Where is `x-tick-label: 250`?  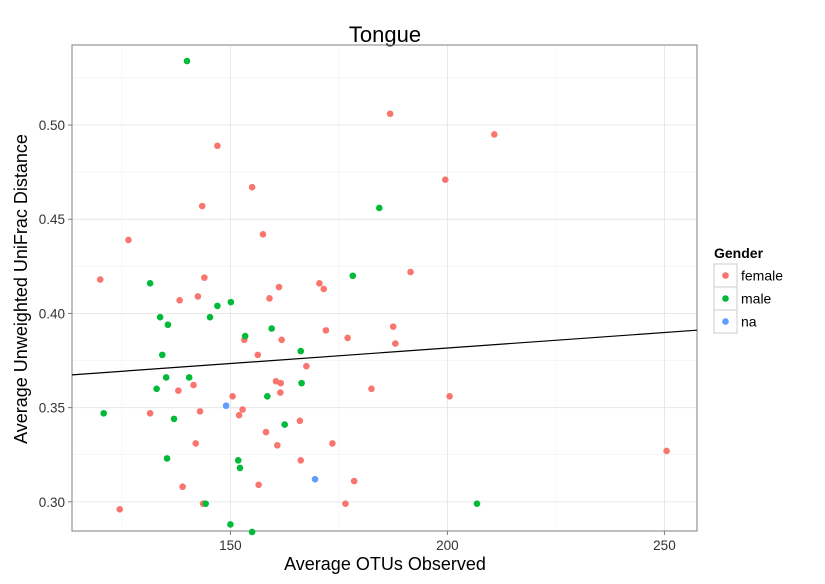 x-tick-label: 250 is located at coordinates (664, 545).